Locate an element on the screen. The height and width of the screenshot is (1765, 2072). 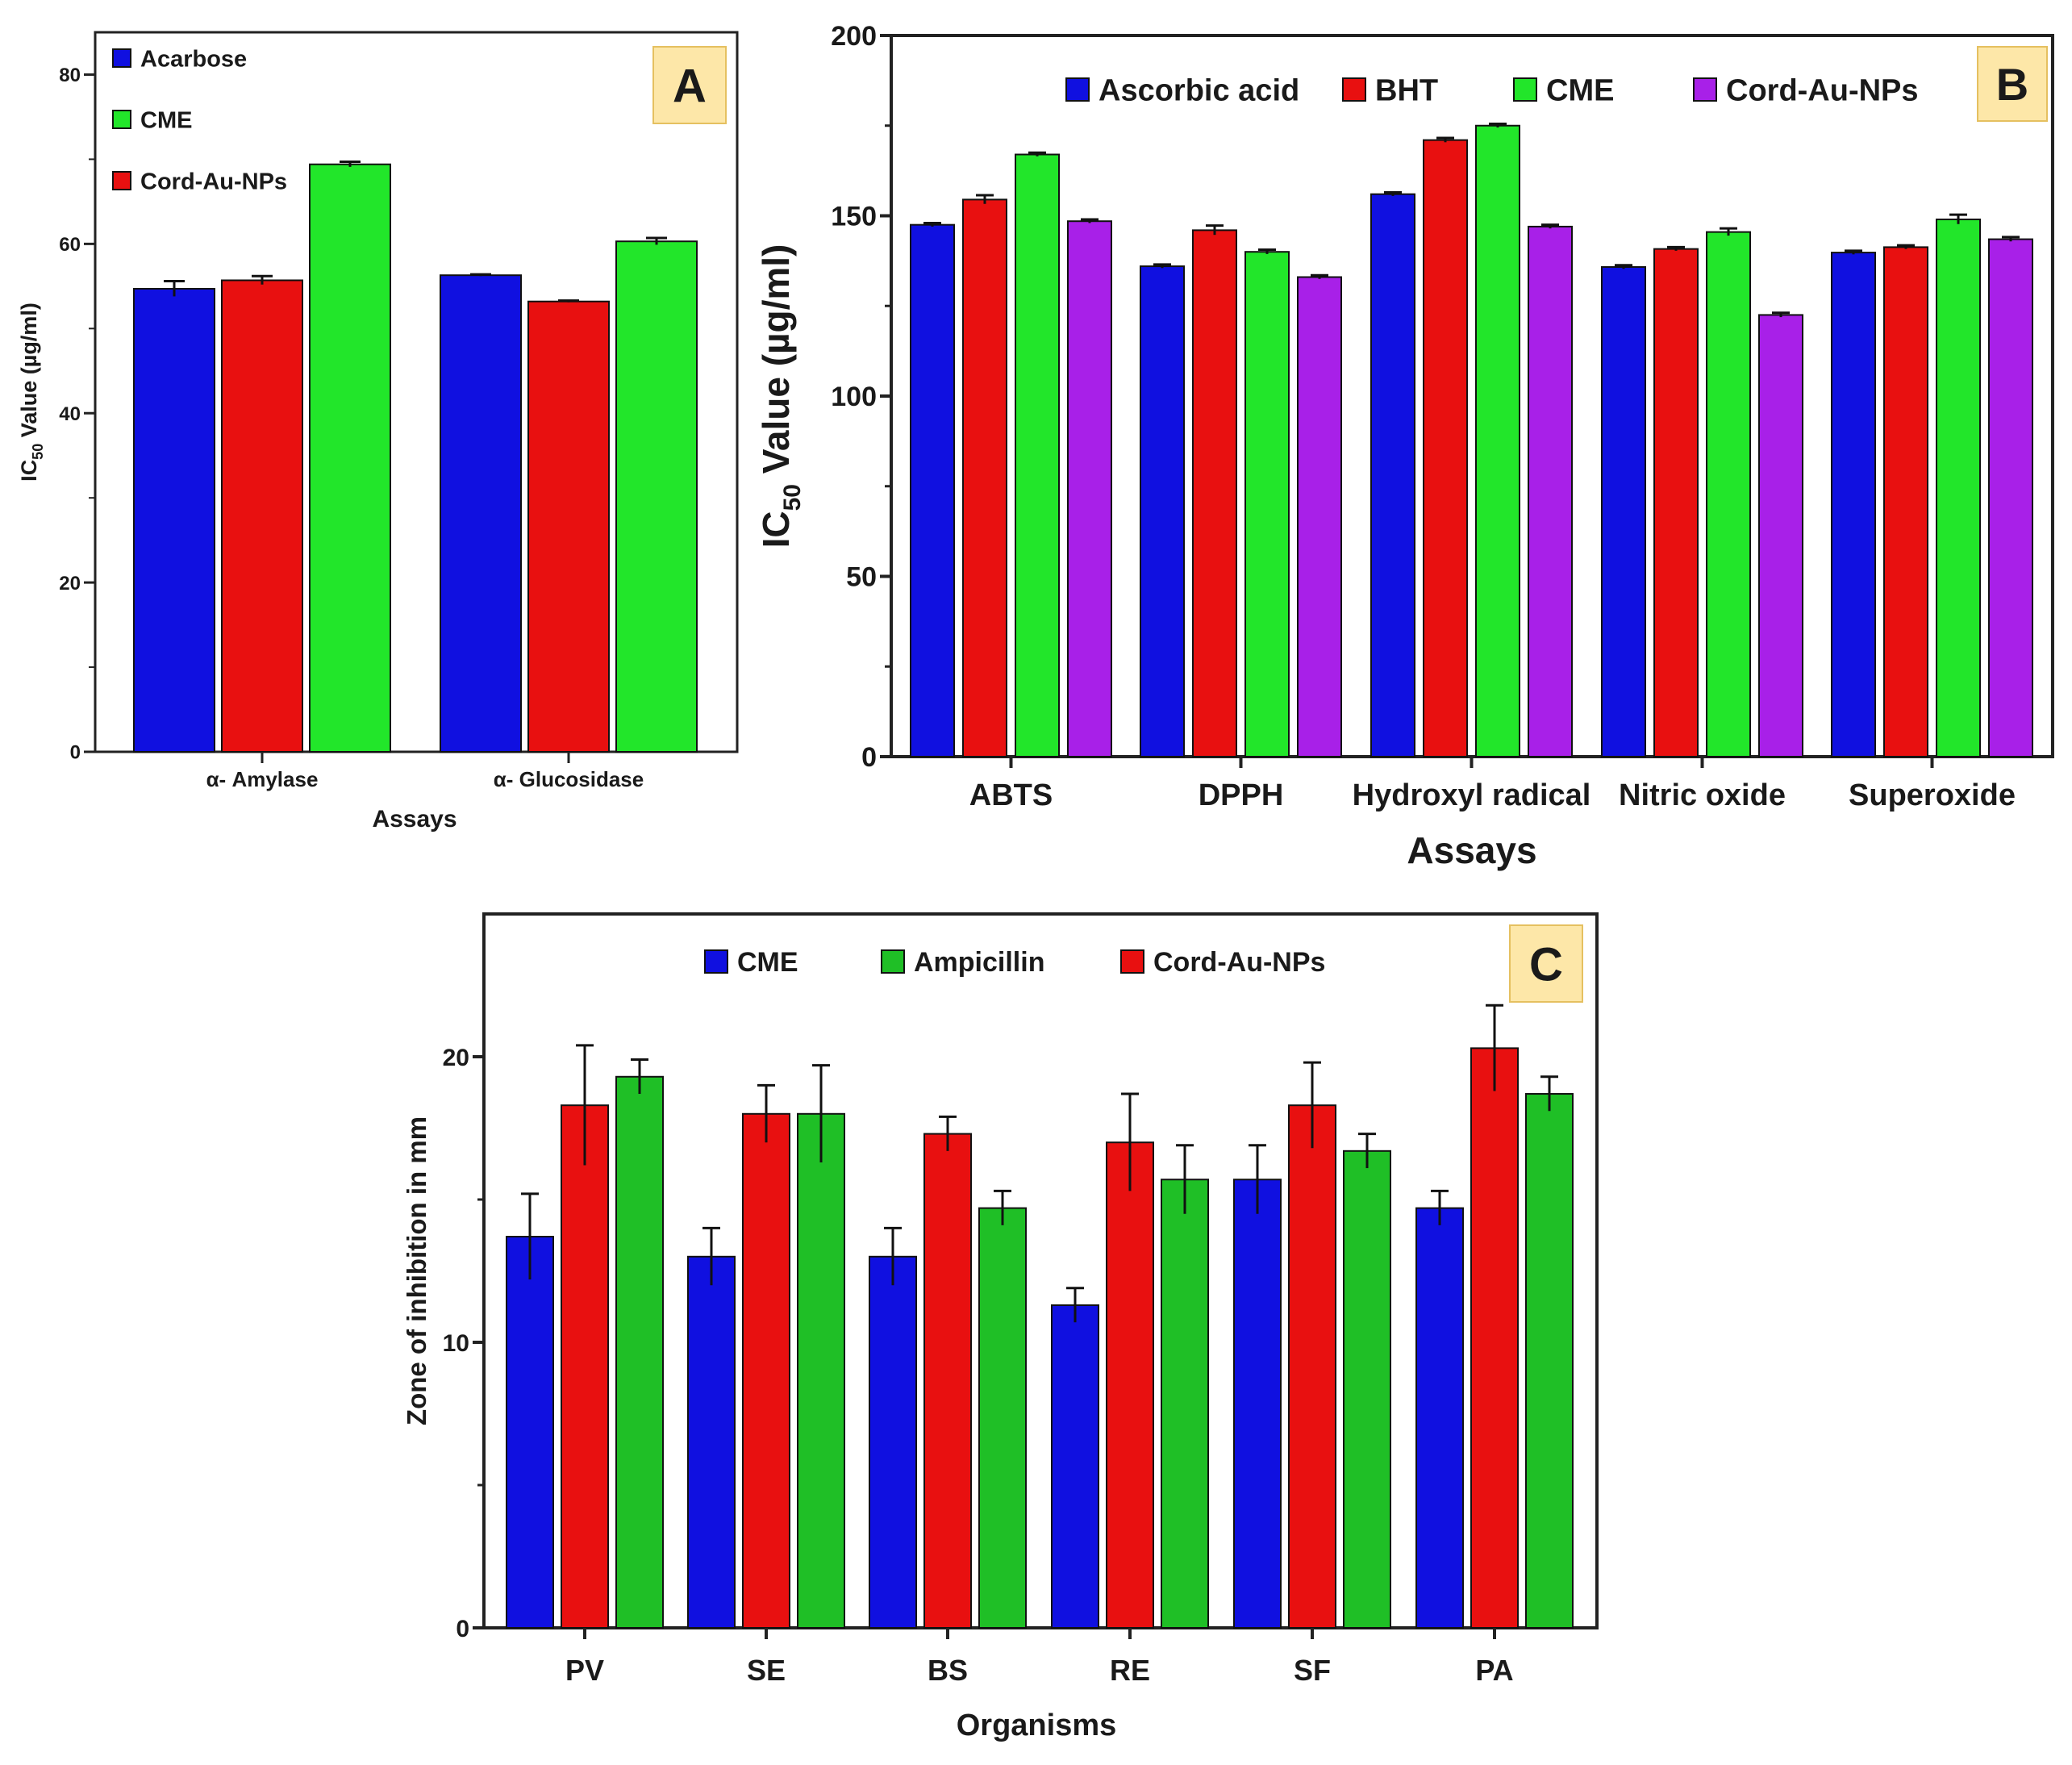
y-tick-label: 100 is located at coordinates (854, 397).